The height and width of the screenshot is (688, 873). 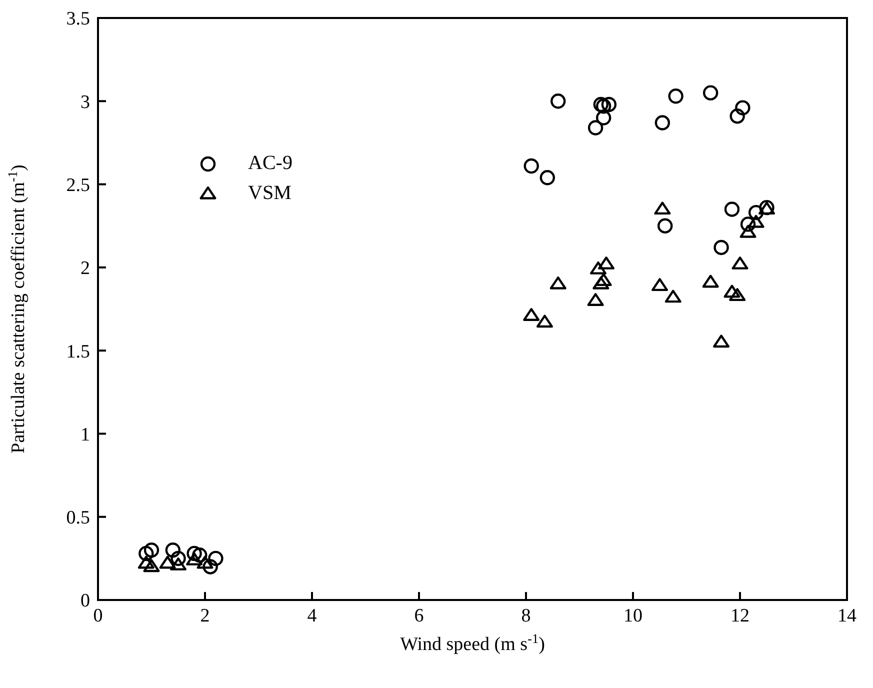 I want to click on y-tick-label: 1, so click(x=85, y=435).